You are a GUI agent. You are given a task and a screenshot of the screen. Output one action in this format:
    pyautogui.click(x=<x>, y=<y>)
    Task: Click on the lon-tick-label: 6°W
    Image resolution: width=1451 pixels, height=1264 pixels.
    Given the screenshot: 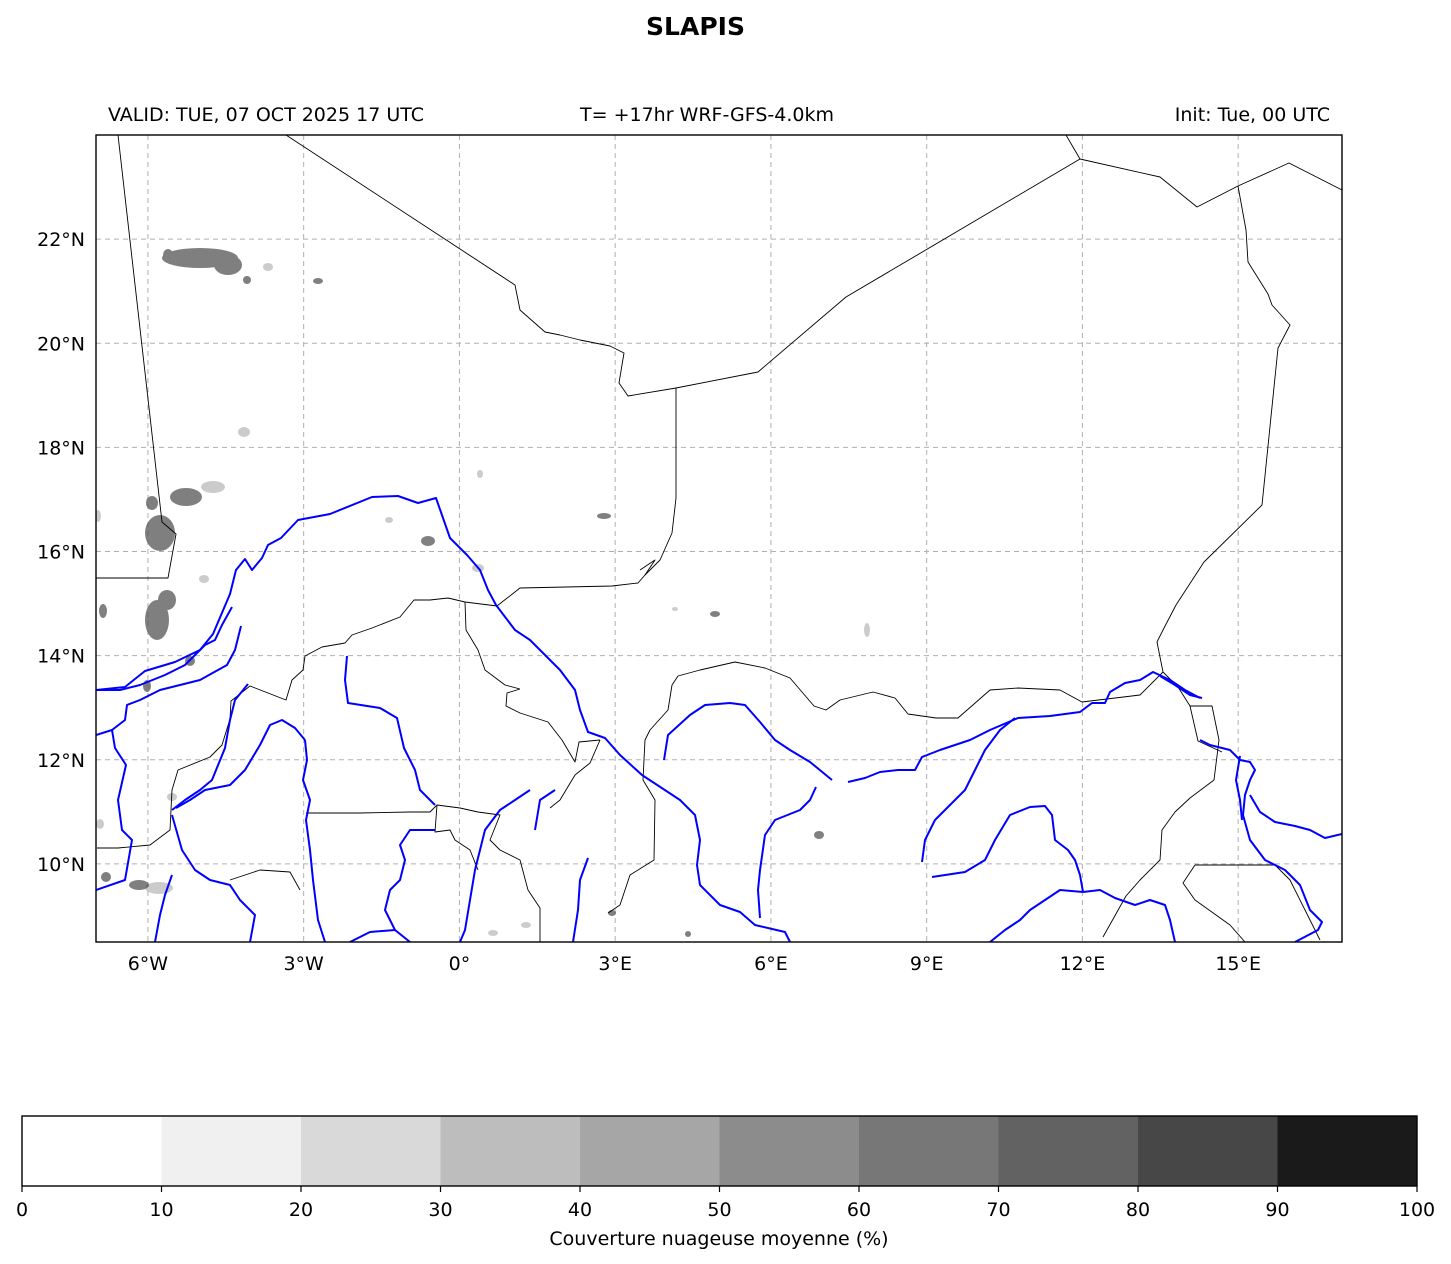 What is the action you would take?
    pyautogui.click(x=148, y=964)
    